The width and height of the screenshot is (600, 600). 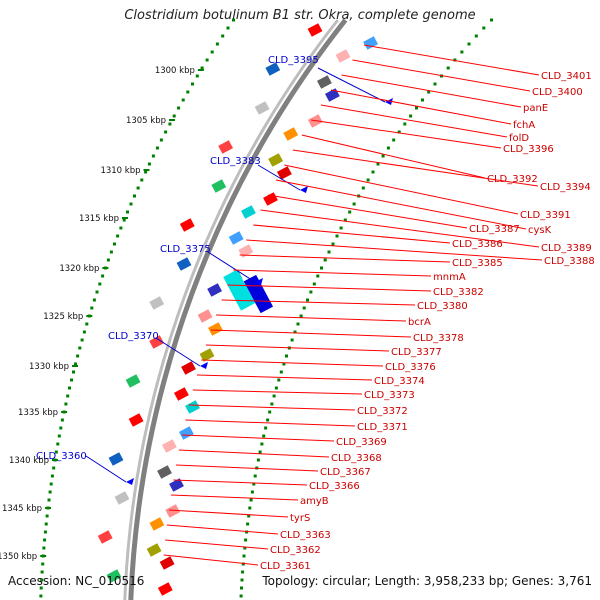 I want to click on right-gene-label: CLD_3400, so click(x=557, y=92).